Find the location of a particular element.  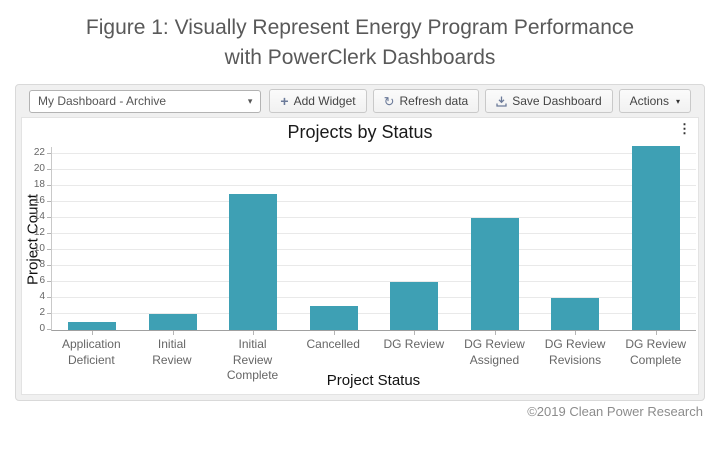

add-widget-label: Add Widget is located at coordinates (324, 101).